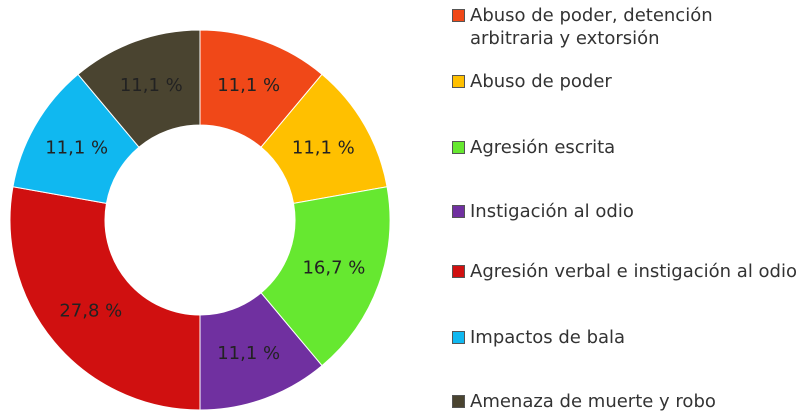 The width and height of the screenshot is (804, 420). I want to click on legend-label: Agresión verbal e instigación al odio, so click(633, 271).